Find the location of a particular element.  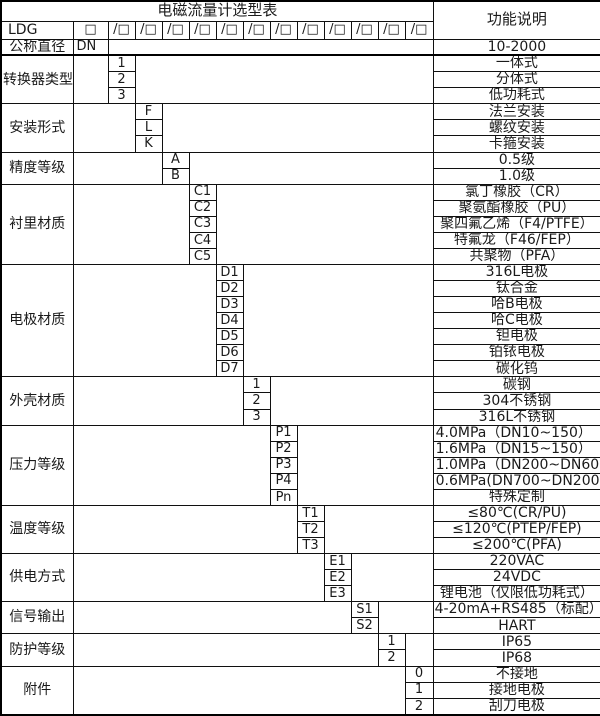

desc-power-supply: 220VAC is located at coordinates (516, 562).